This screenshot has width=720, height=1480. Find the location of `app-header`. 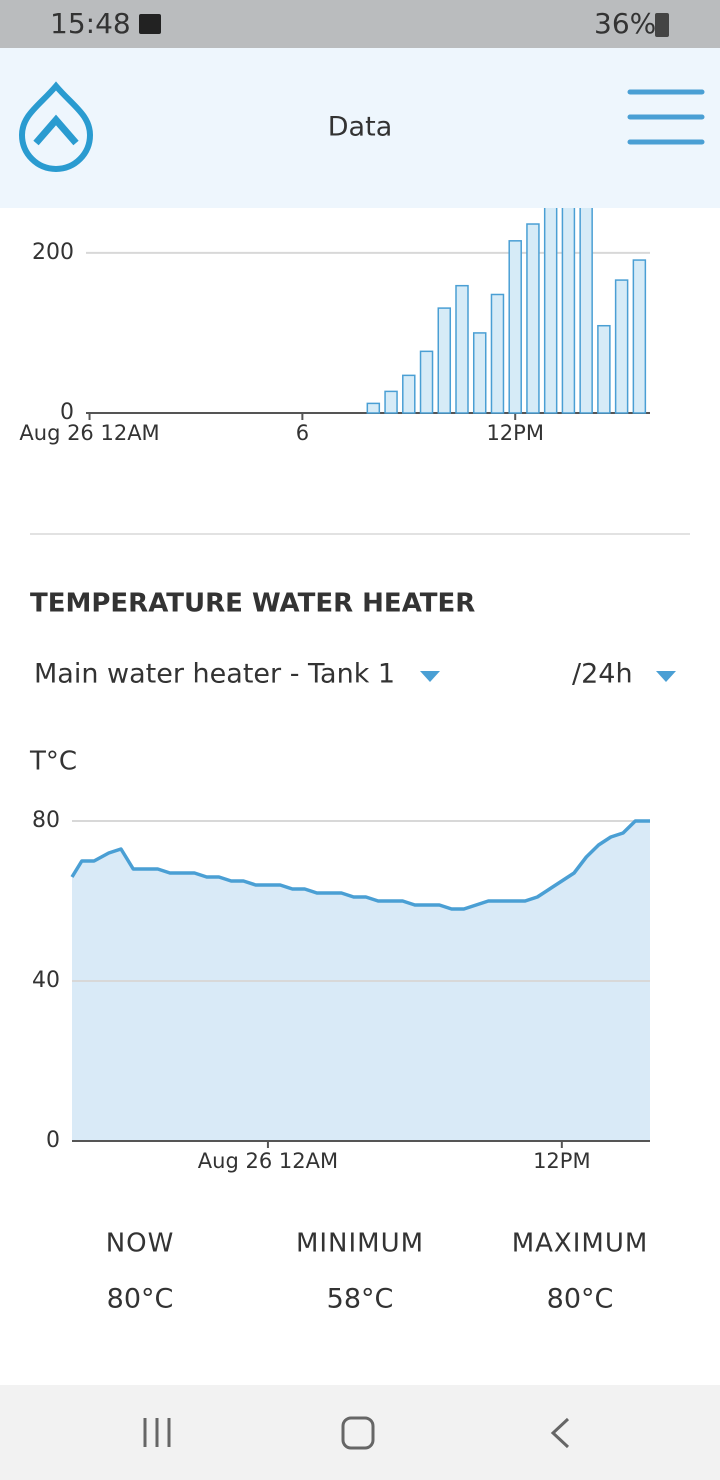

app-header is located at coordinates (360, 128).